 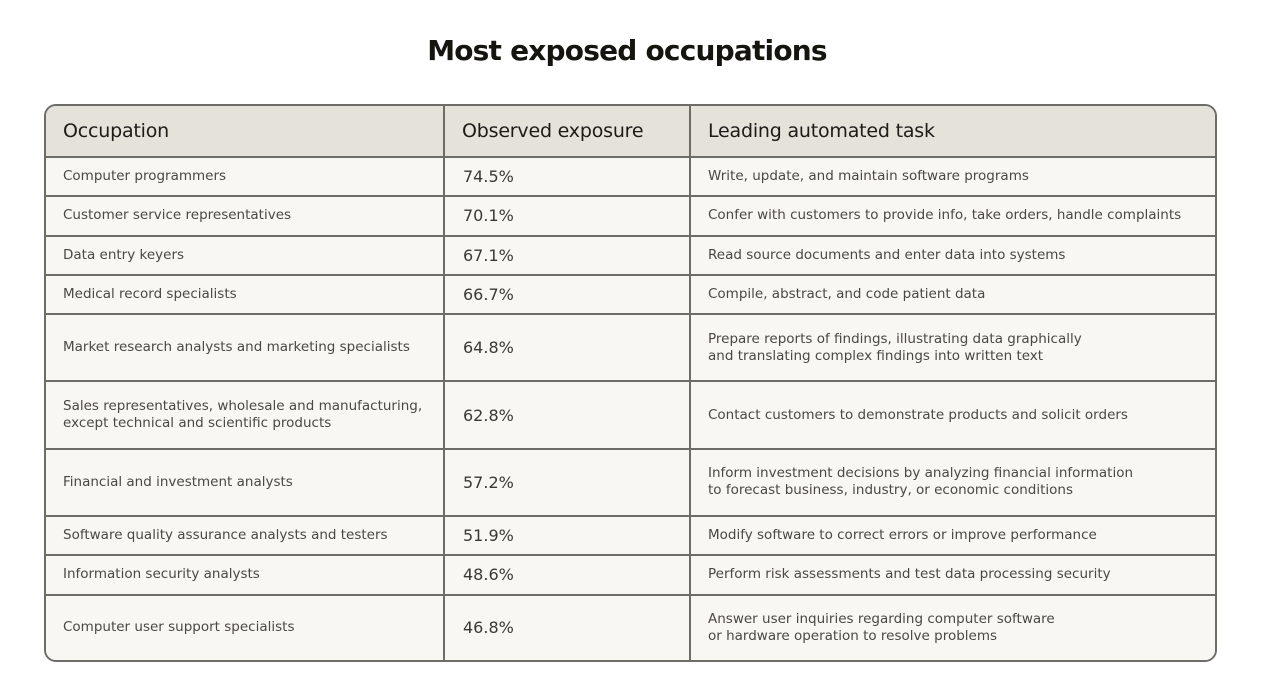 I want to click on exposure-cell: 46.8%, so click(x=567, y=627).